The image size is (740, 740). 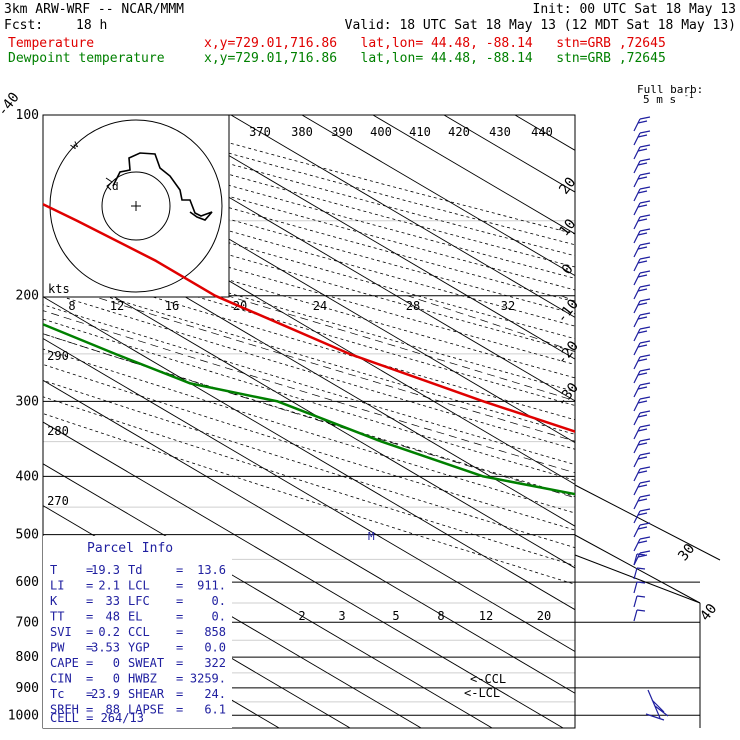 What do you see at coordinates (146, 663) in the screenshot?
I see `parcel-key: SWEAT` at bounding box center [146, 663].